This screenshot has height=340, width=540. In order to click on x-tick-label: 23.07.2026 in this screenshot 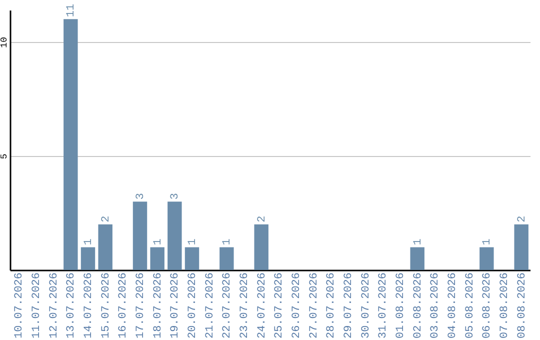, I will do `click(245, 305)`.